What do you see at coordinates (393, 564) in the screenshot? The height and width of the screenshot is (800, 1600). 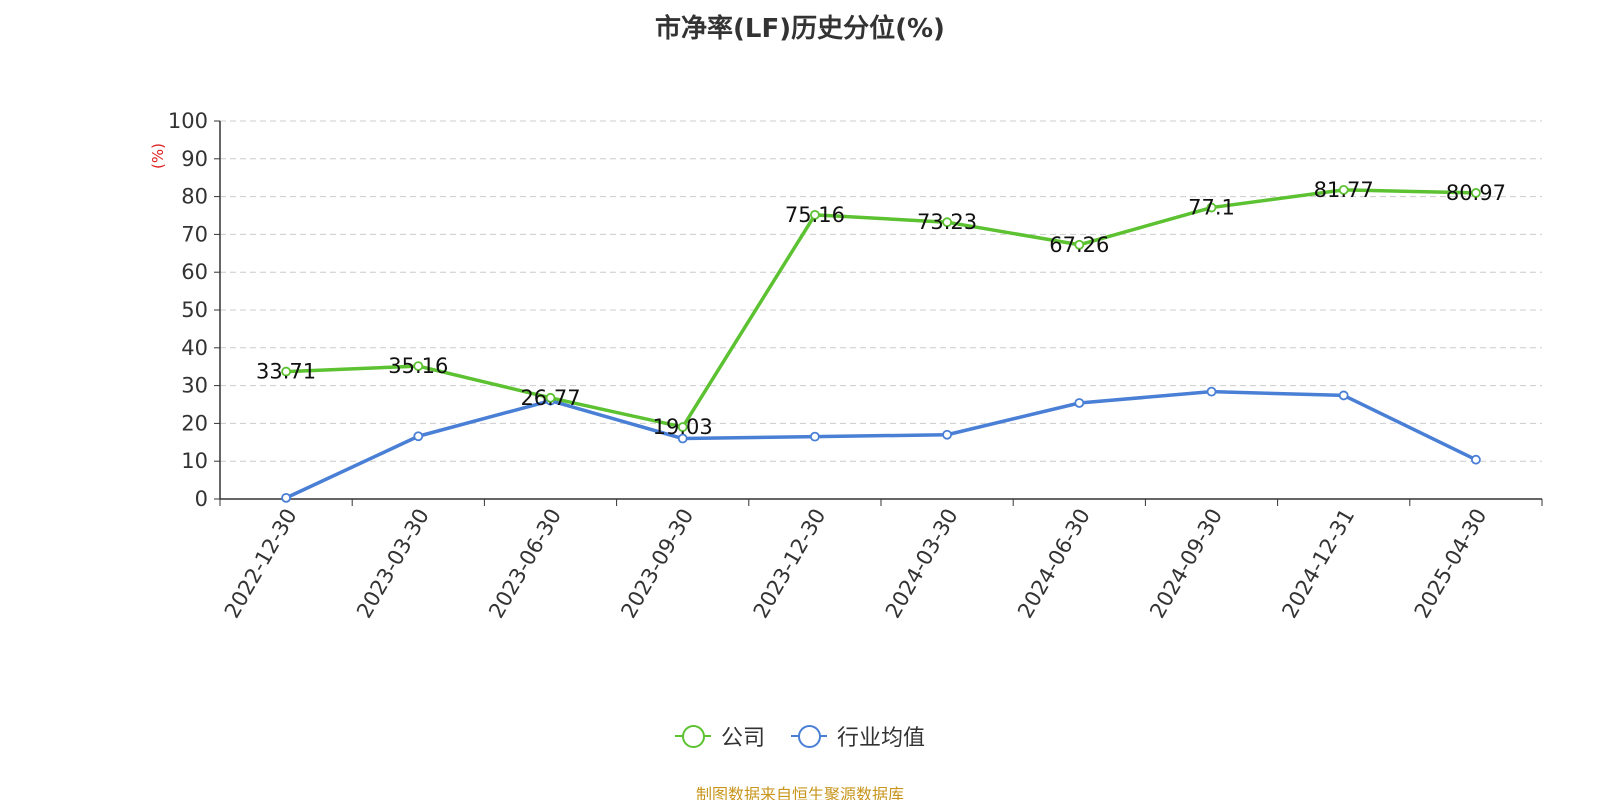 I see `x-tick-label: 2023-03-30` at bounding box center [393, 564].